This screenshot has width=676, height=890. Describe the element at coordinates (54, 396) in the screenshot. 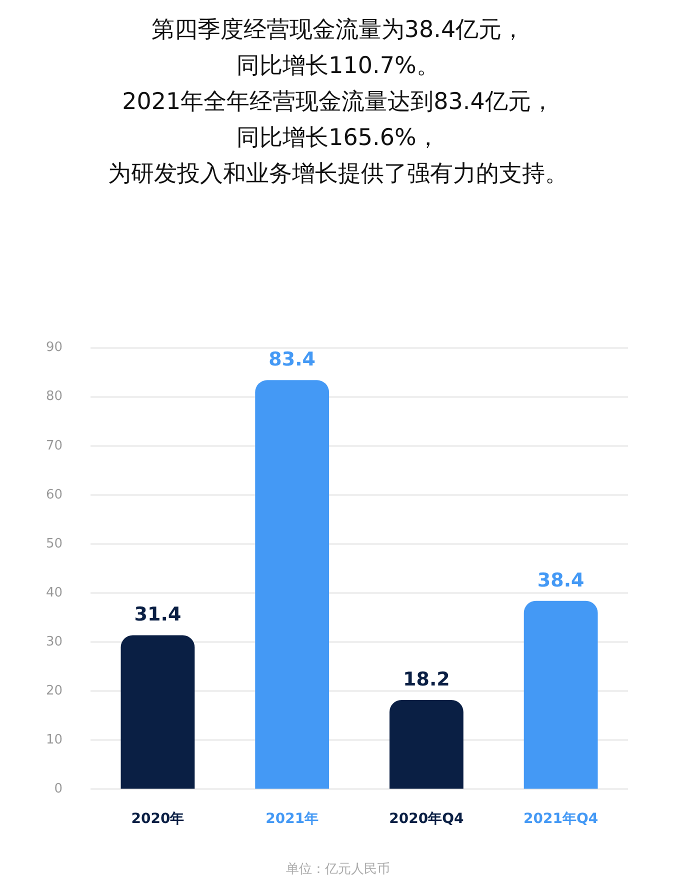

I see `y-tick-label: 80` at that location.